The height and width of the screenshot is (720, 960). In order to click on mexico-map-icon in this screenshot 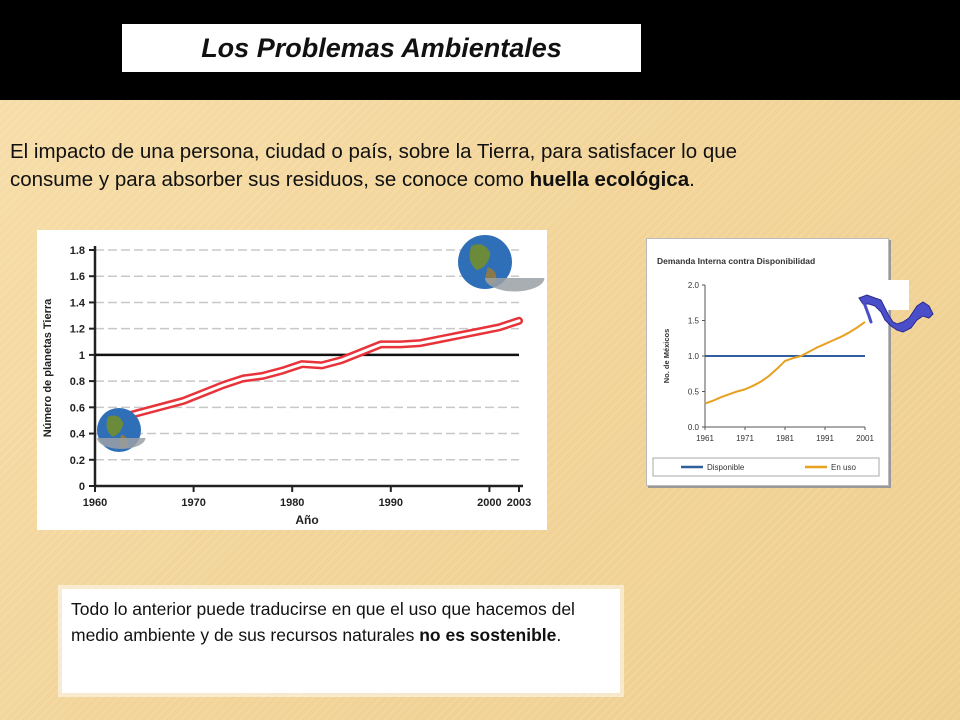, I will do `click(896, 306)`.